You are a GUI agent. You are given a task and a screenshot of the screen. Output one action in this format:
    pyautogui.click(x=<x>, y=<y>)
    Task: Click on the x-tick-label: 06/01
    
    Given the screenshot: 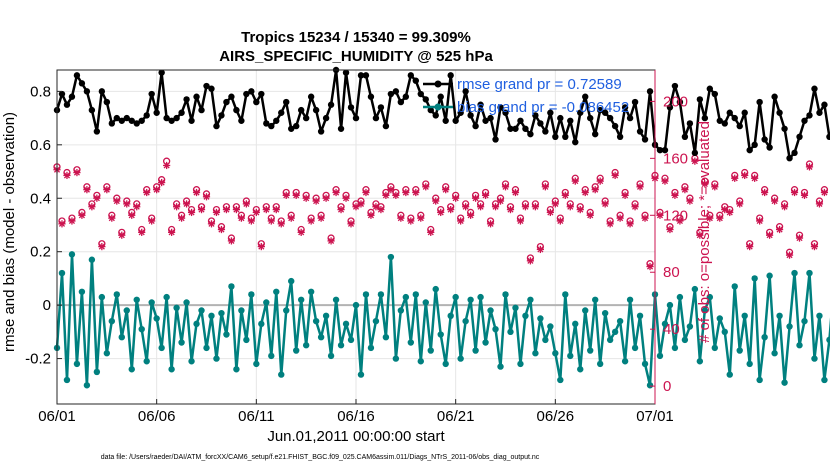 What is the action you would take?
    pyautogui.click(x=57, y=416)
    